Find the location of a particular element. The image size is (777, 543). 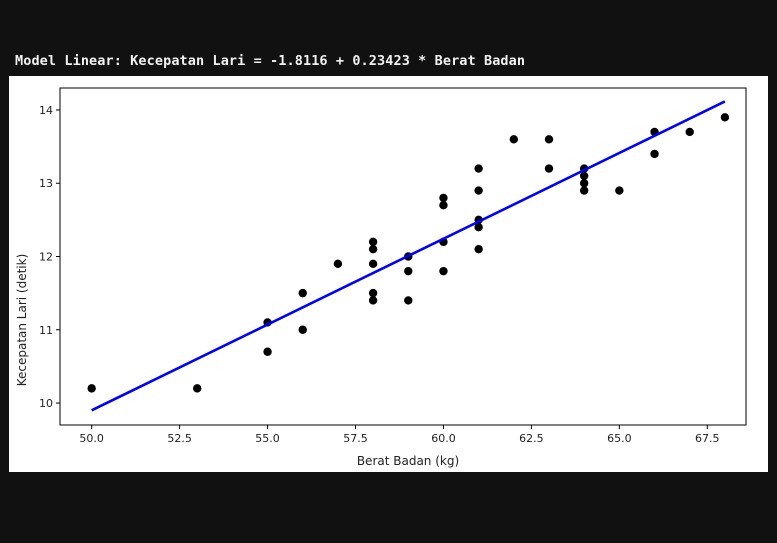

y-tick-label: 10 is located at coordinates (46, 403).